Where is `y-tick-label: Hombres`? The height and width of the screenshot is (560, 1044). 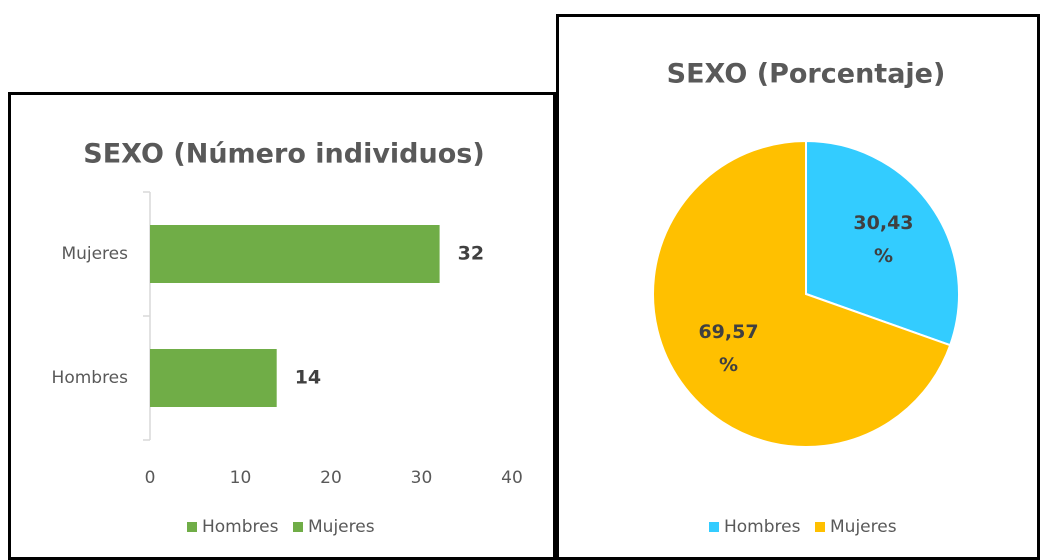 y-tick-label: Hombres is located at coordinates (90, 378).